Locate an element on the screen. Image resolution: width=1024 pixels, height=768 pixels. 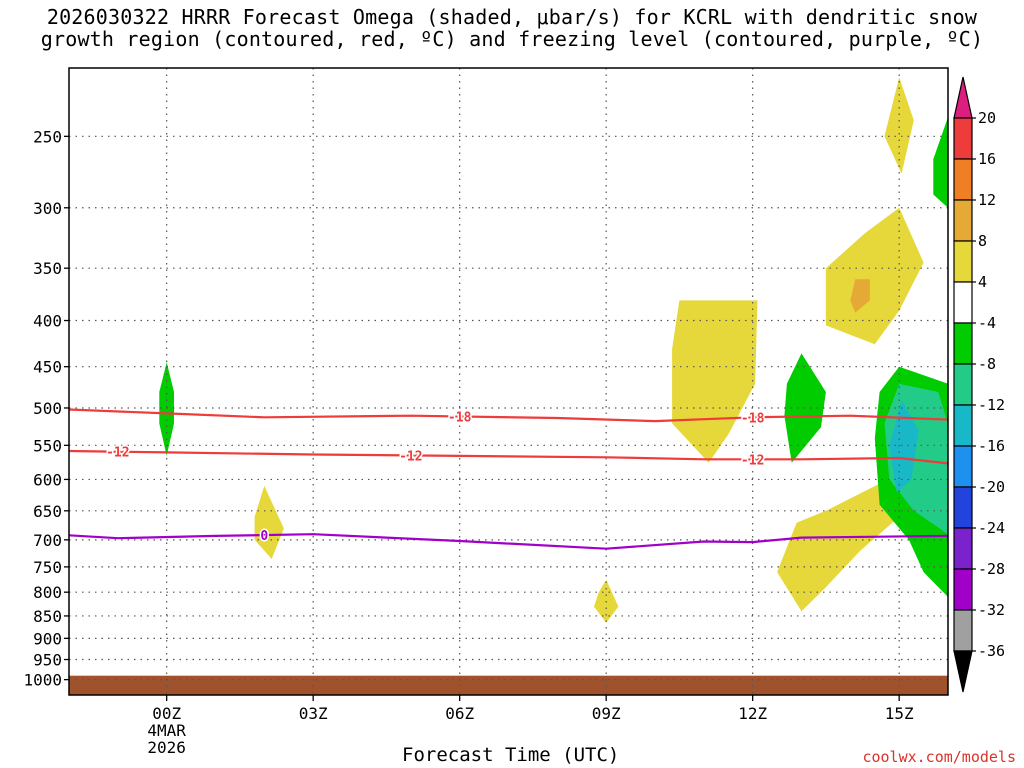
x-tick-sublabel-year: 2026 is located at coordinates (166, 747).